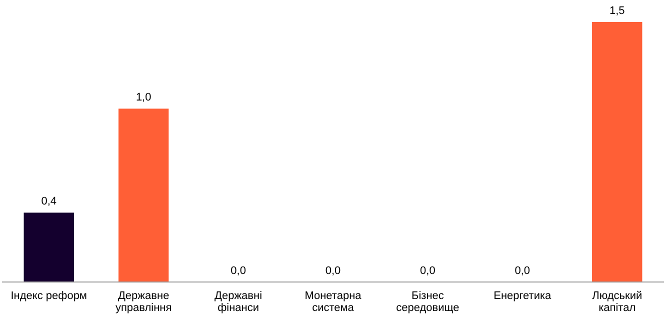 Image resolution: width=666 pixels, height=322 pixels. I want to click on x-tick-label: Державне управління, so click(143, 302).